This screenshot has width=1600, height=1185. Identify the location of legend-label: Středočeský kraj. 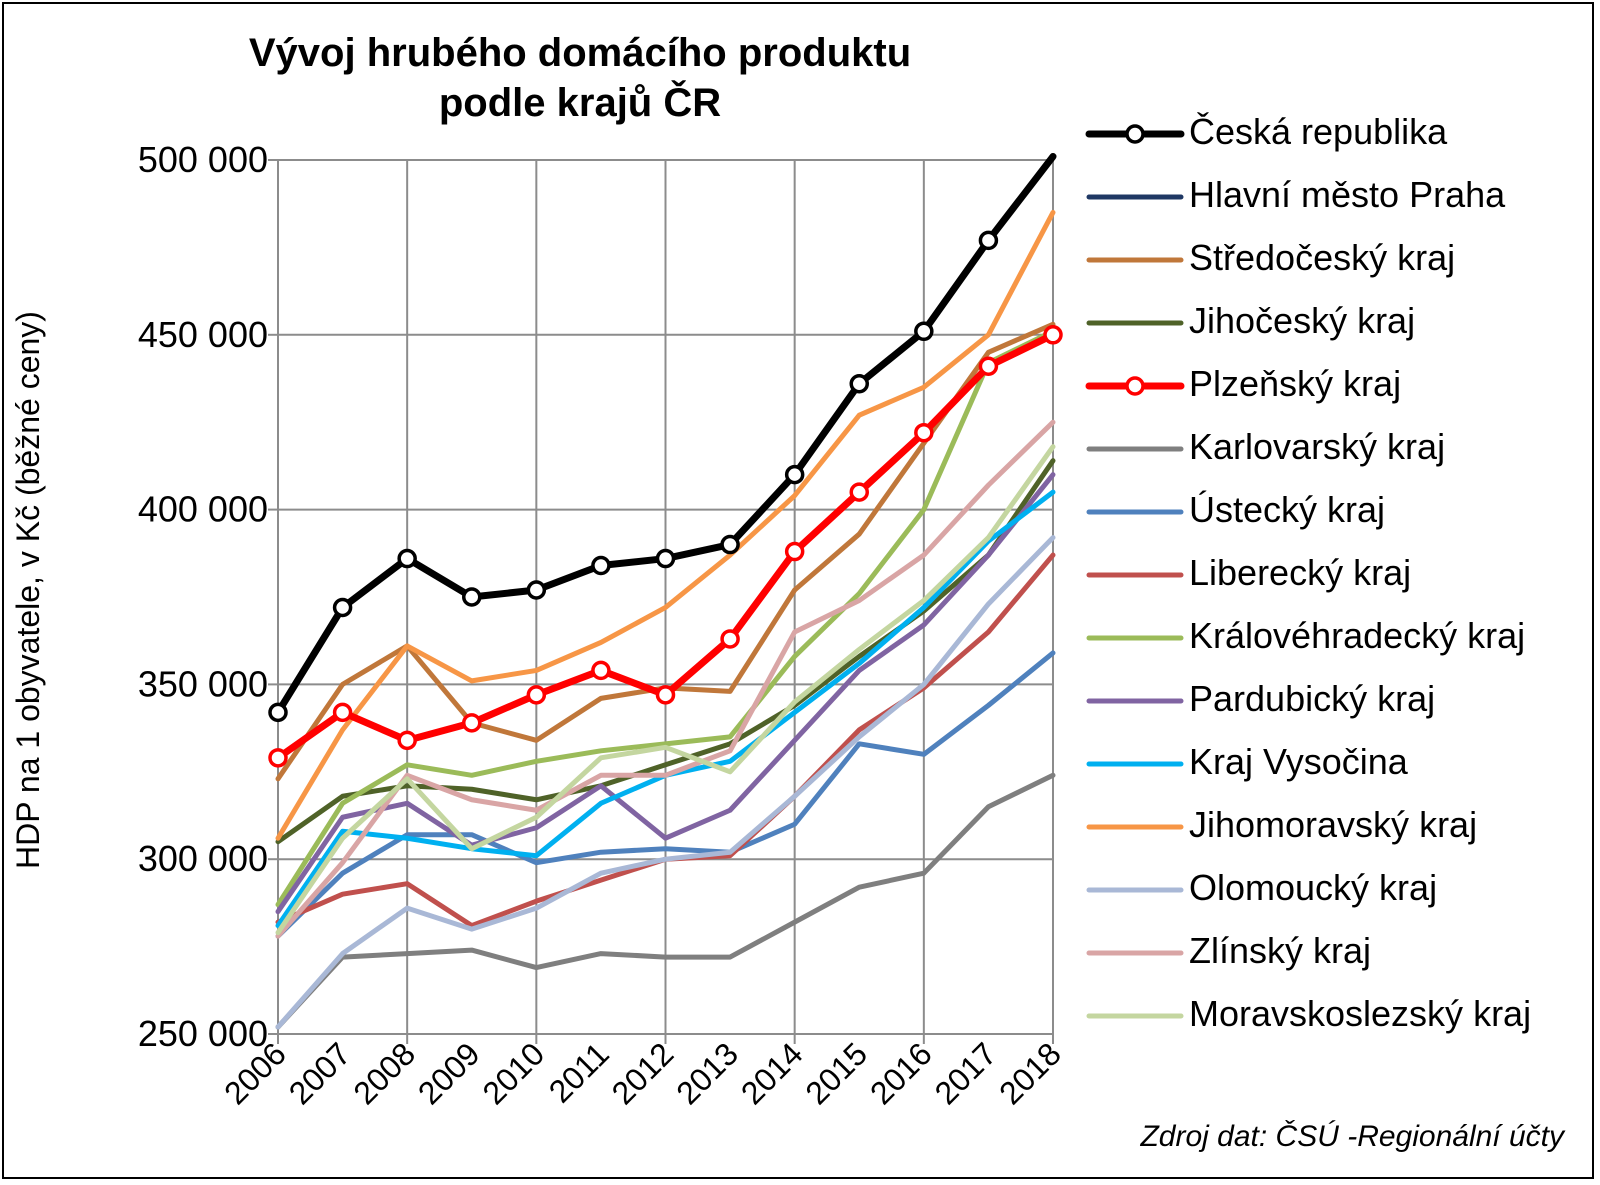
(1322, 257).